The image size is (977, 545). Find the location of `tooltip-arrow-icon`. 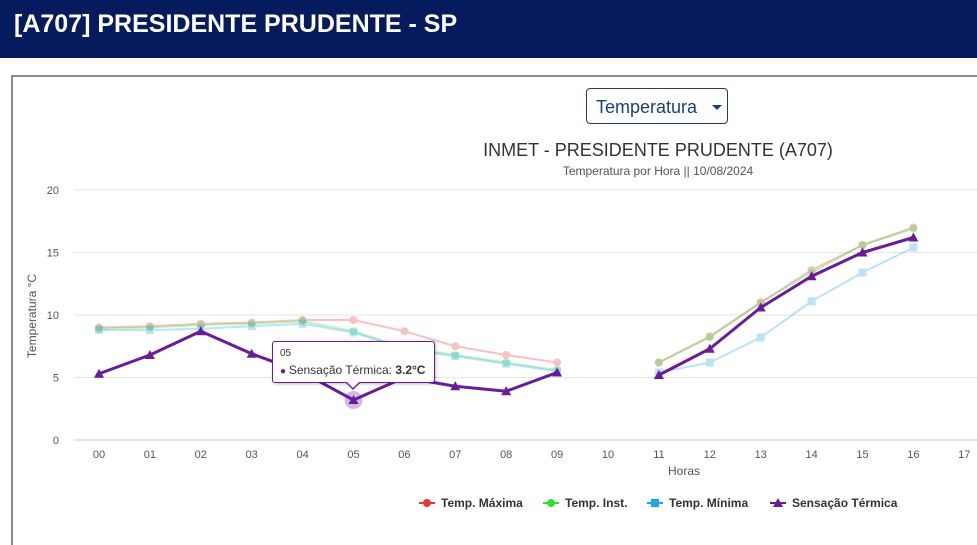

tooltip-arrow-icon is located at coordinates (353, 385).